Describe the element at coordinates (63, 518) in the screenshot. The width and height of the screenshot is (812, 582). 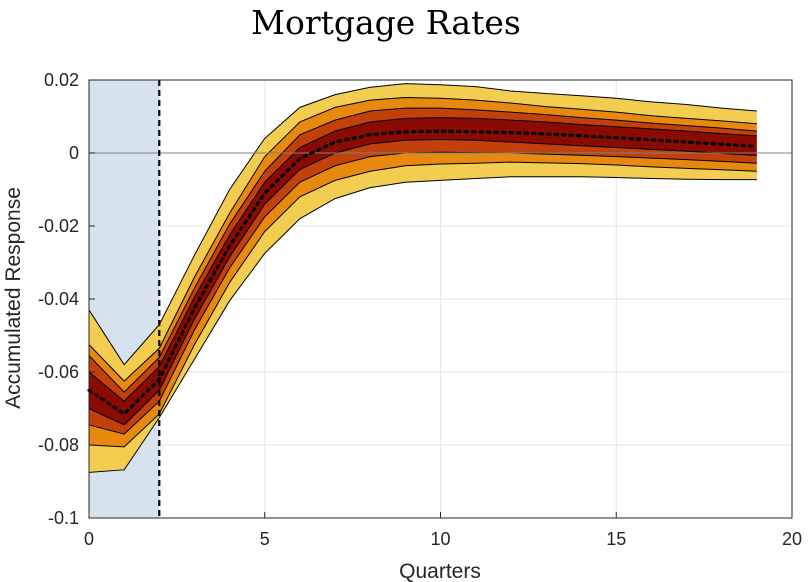
I see `y-tick-label: -0.1` at that location.